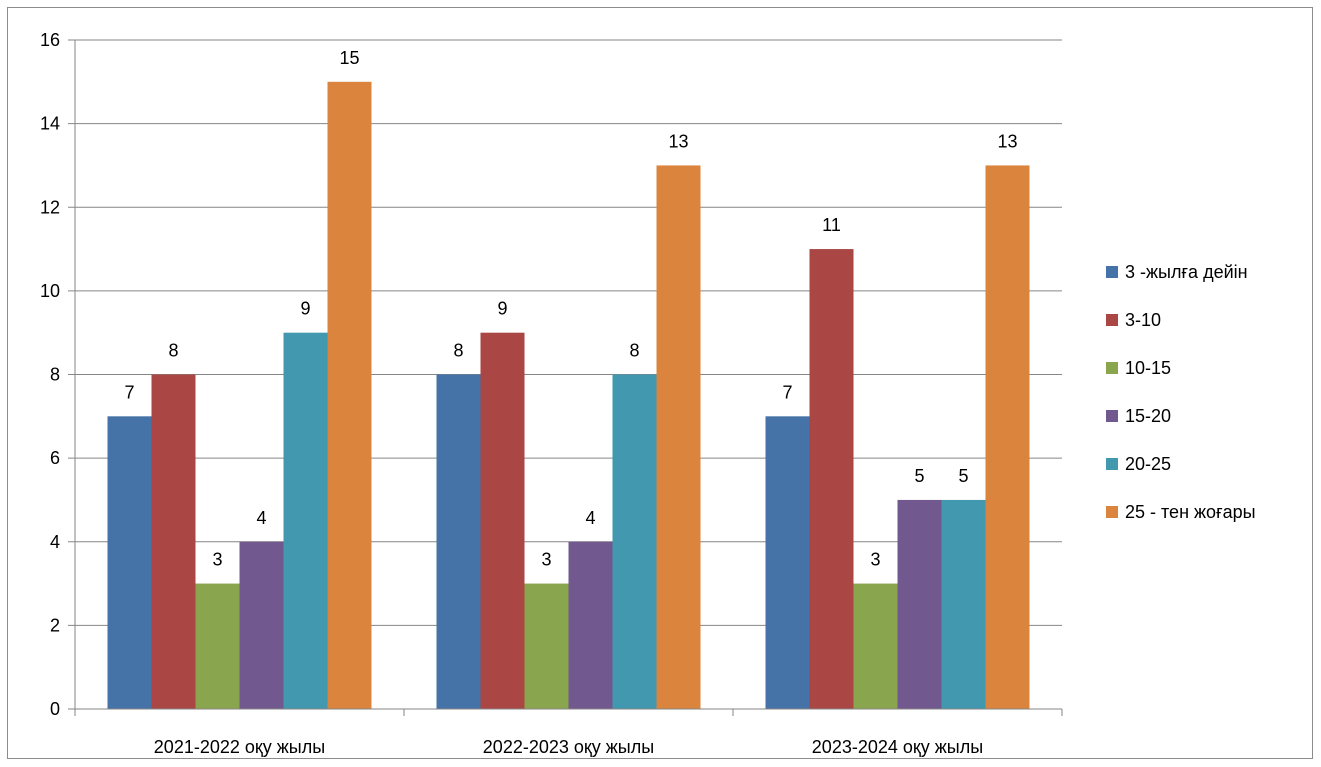  I want to click on y-tick-label: 4, so click(55, 542).